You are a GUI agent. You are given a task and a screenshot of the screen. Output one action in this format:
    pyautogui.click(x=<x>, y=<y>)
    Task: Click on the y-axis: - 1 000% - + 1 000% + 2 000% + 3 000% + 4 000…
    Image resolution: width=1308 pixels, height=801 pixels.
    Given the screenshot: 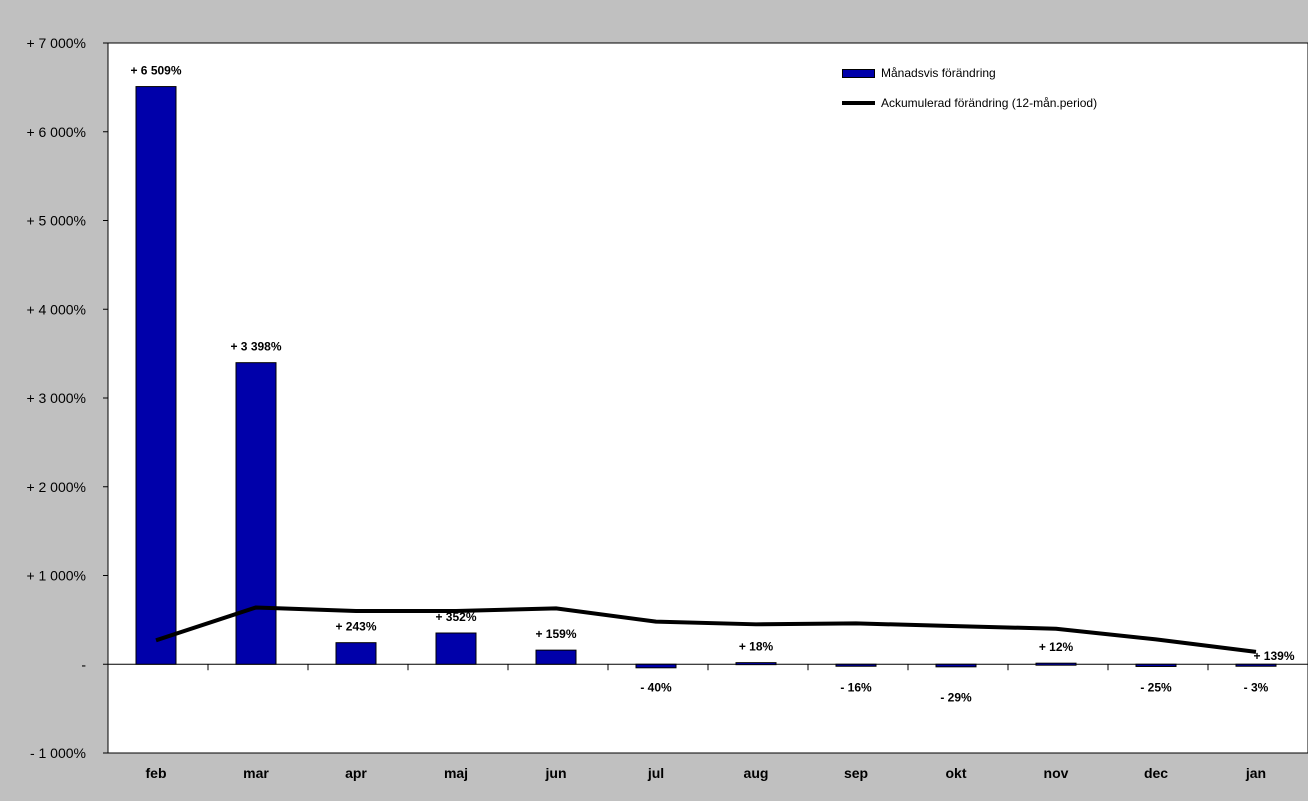 What is the action you would take?
    pyautogui.click(x=67, y=398)
    